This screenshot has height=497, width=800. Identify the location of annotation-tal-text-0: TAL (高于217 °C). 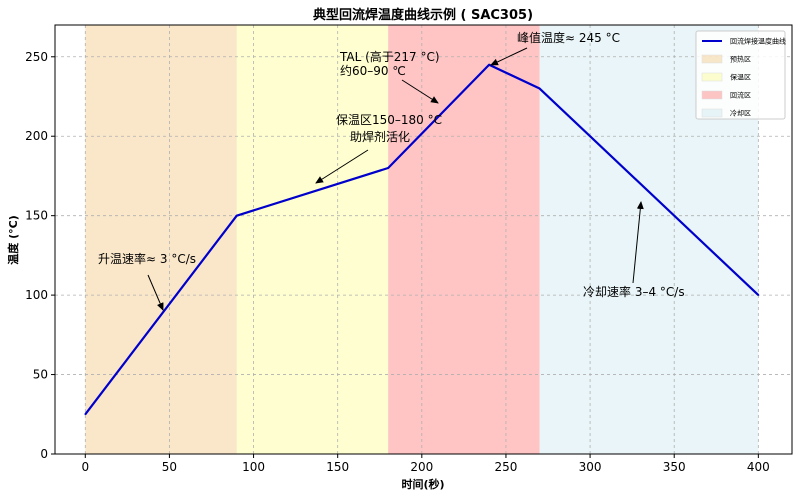
(389, 56).